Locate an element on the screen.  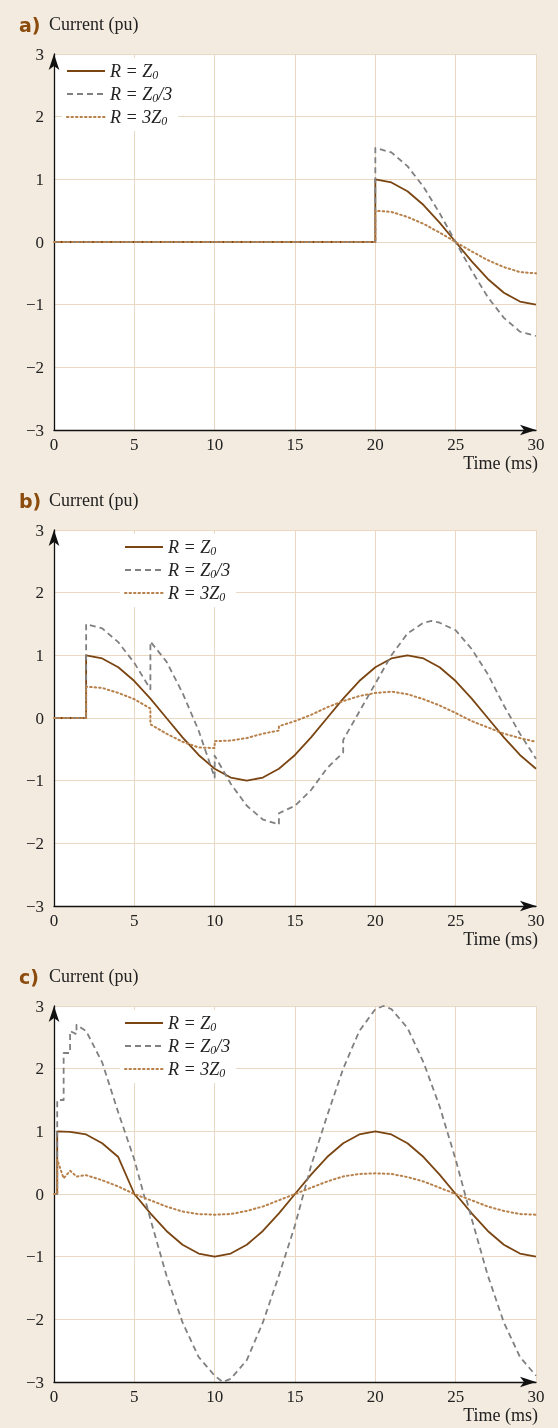
chart-title: c) is located at coordinates (29, 976).